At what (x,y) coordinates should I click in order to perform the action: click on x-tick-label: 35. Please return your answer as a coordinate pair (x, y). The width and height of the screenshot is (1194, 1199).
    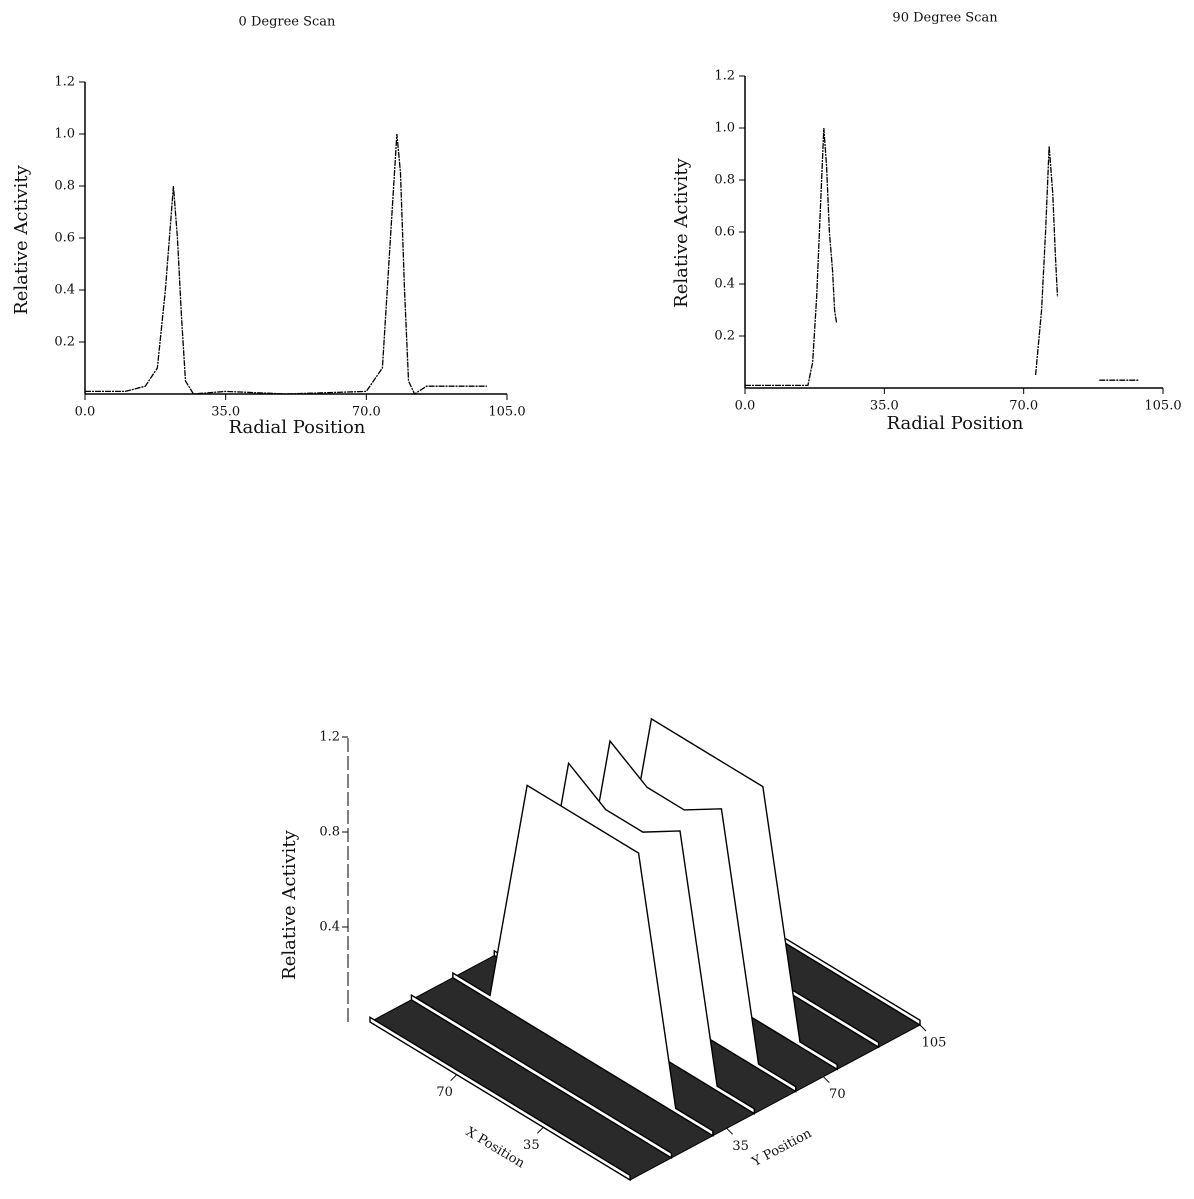
    Looking at the image, I should click on (531, 1145).